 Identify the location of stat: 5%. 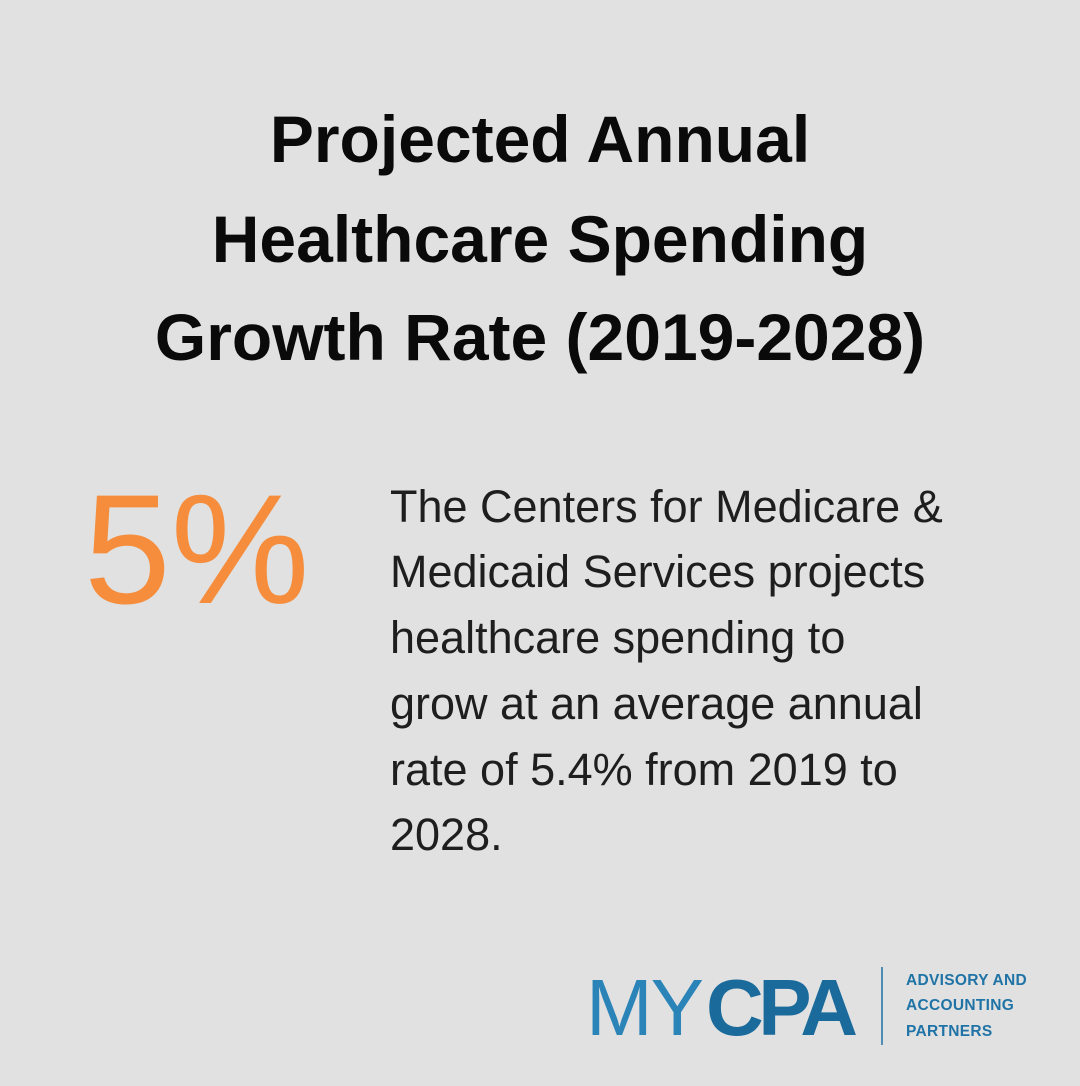
(196, 550).